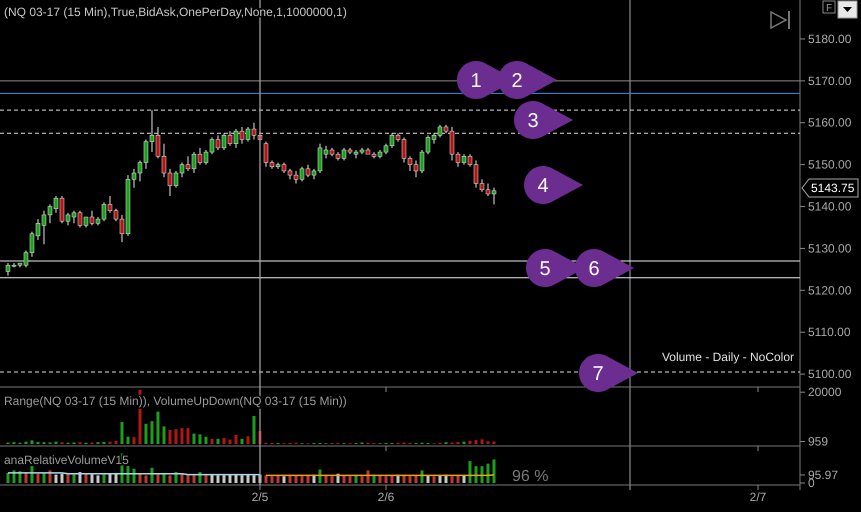  What do you see at coordinates (830, 123) in the screenshot?
I see `y-tick-label: 5160.00` at bounding box center [830, 123].